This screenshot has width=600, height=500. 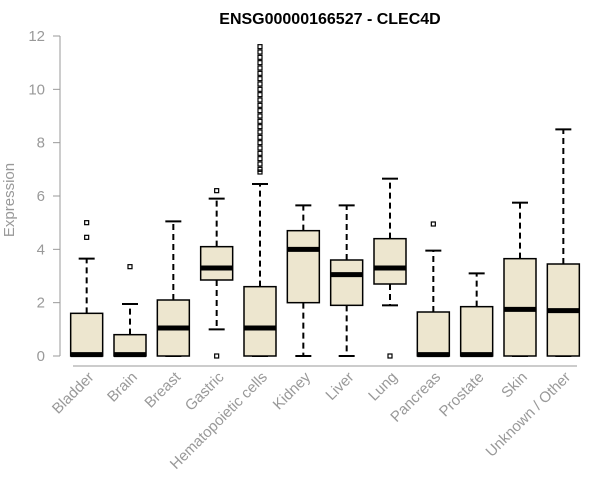 What do you see at coordinates (130, 311) in the screenshot?
I see `box-brain` at bounding box center [130, 311].